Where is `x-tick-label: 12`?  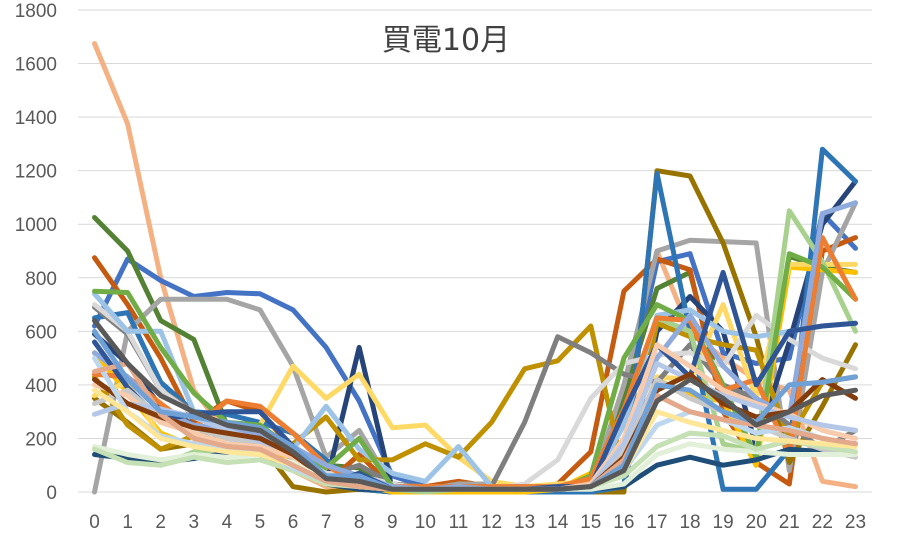
x-tick-label: 12 is located at coordinates (491, 522).